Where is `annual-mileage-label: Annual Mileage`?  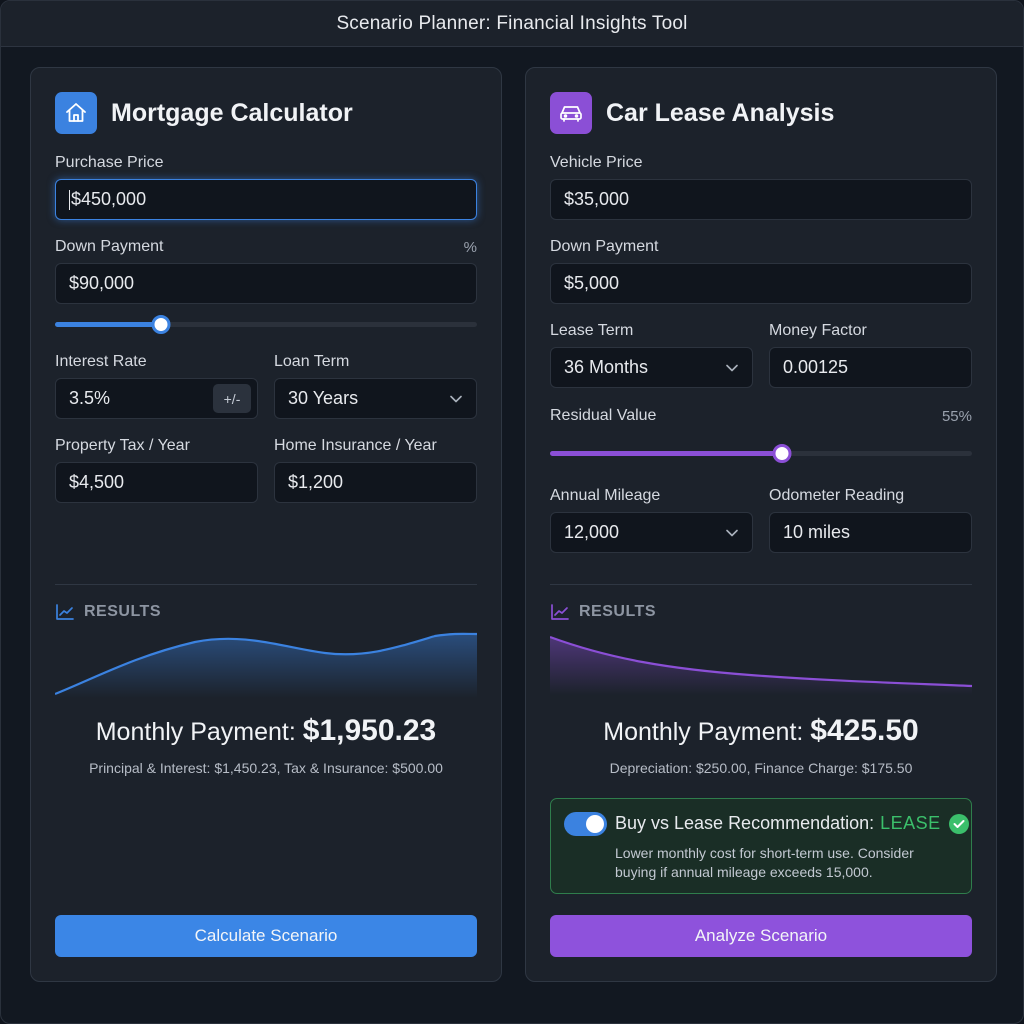 annual-mileage-label: Annual Mileage is located at coordinates (605, 495).